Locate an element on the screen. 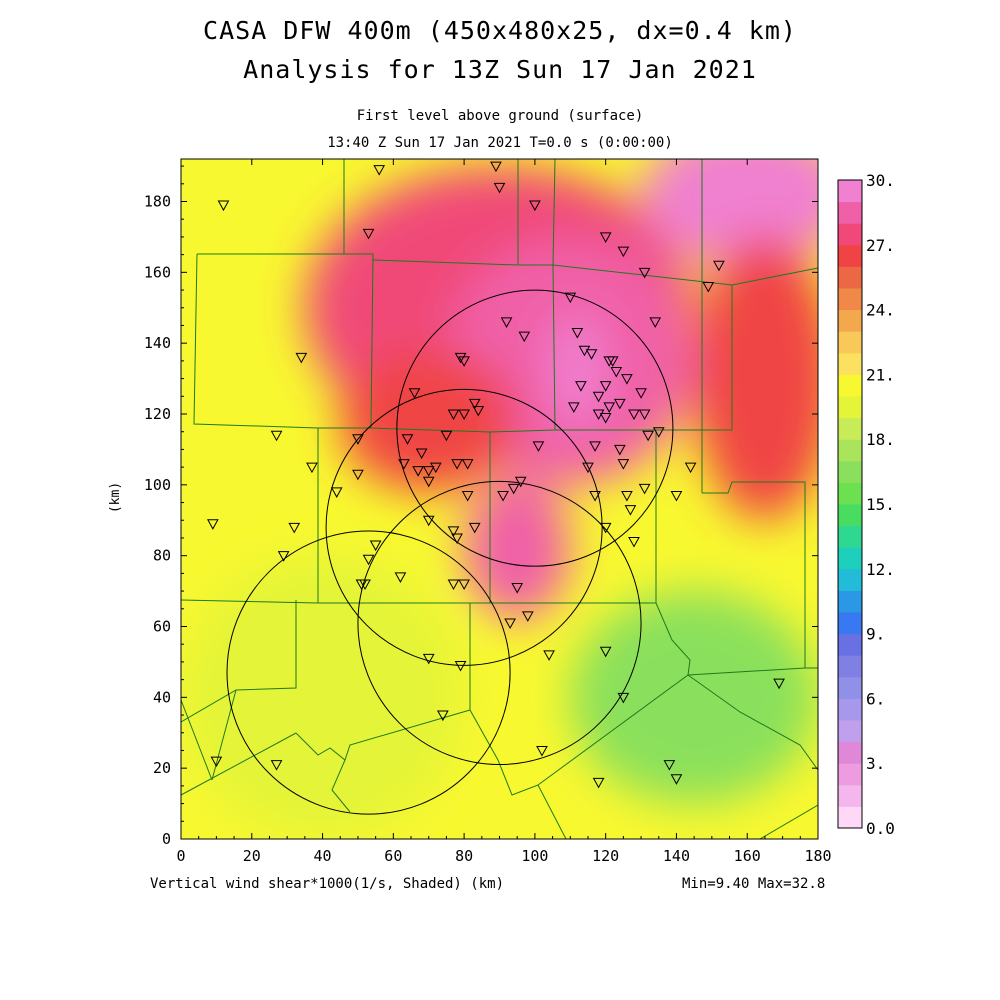  level-label: First level above ground (surface) is located at coordinates (500, 116).